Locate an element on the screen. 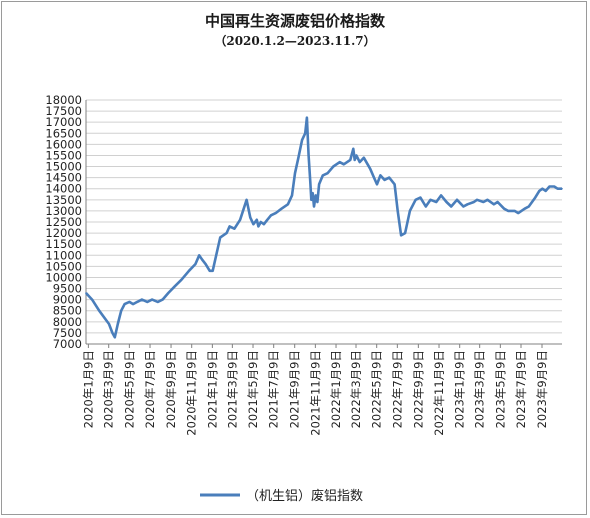 This screenshot has width=590, height=518. x-tick-label: 2021年5月9日 is located at coordinates (253, 389).